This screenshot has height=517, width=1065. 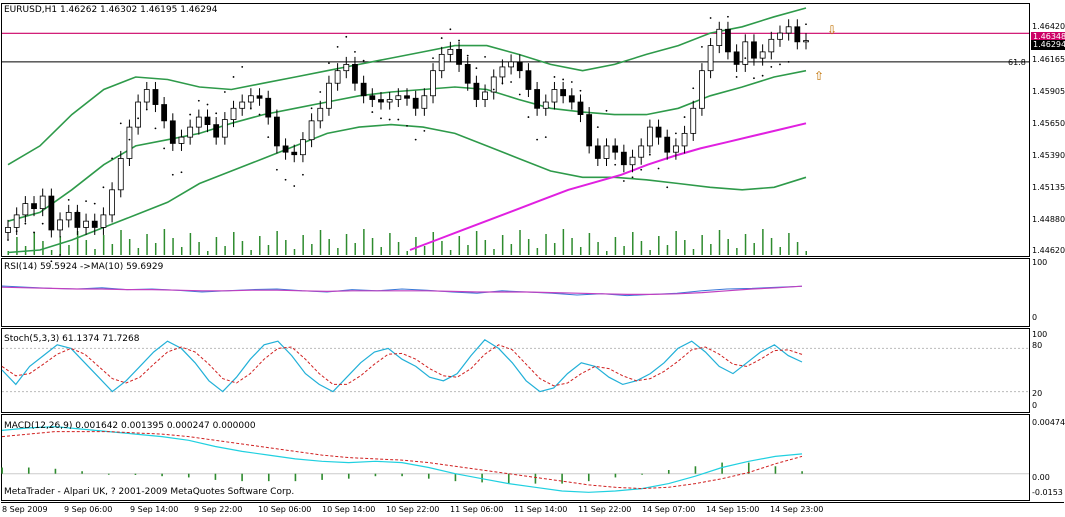 I want to click on rsi-pane, so click(x=402, y=291).